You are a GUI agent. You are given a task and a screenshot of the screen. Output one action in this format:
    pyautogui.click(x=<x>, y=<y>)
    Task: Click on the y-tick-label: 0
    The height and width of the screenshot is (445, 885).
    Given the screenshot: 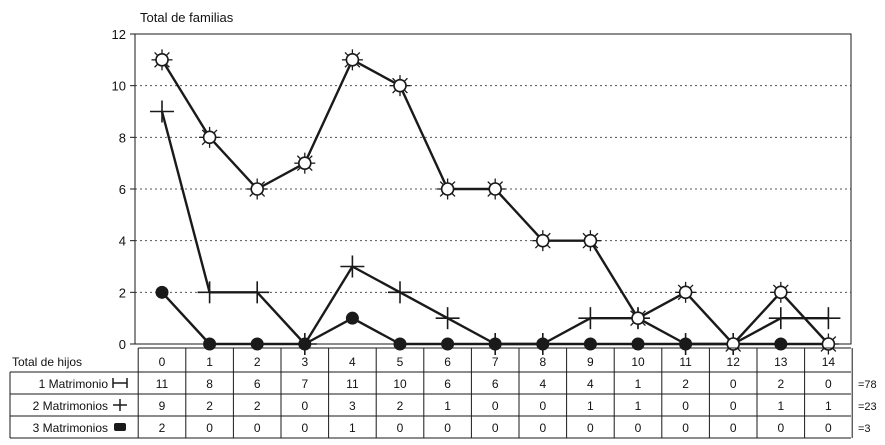 What is the action you would take?
    pyautogui.click(x=122, y=344)
    